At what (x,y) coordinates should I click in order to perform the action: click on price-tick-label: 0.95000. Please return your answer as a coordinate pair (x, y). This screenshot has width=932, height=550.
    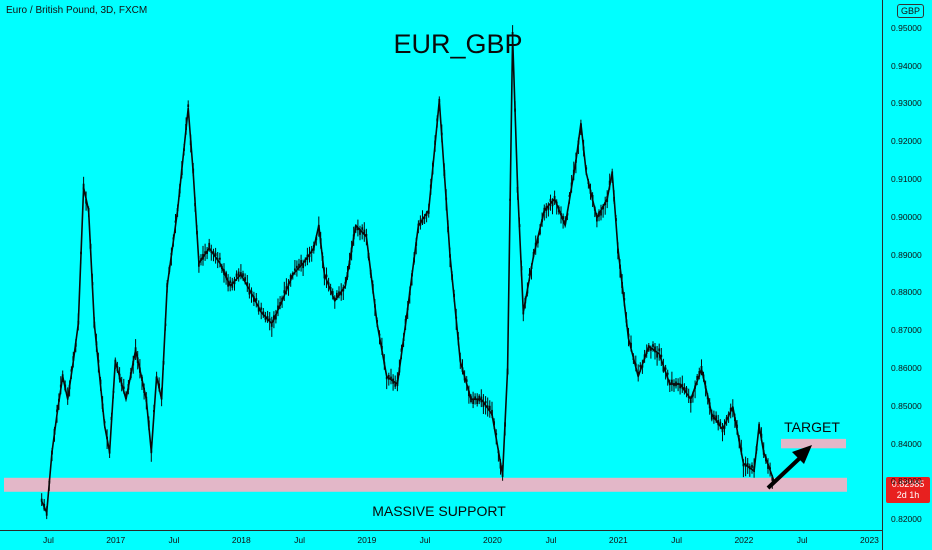
    Looking at the image, I should click on (906, 27).